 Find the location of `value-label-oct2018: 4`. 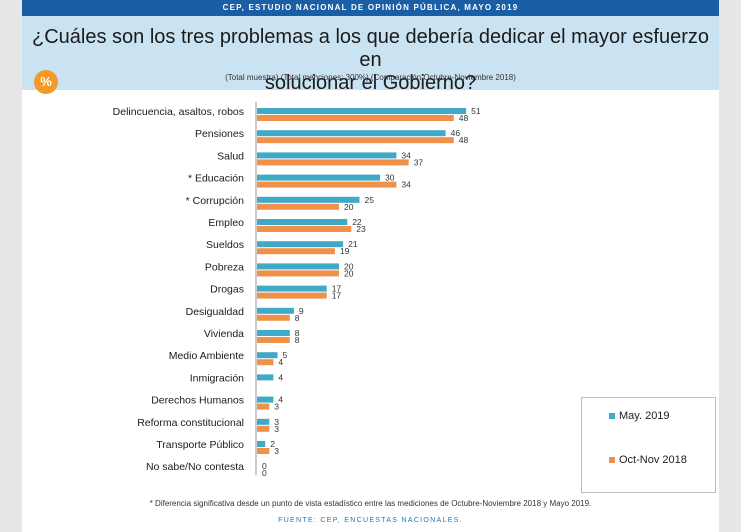

value-label-oct2018: 4 is located at coordinates (280, 362).